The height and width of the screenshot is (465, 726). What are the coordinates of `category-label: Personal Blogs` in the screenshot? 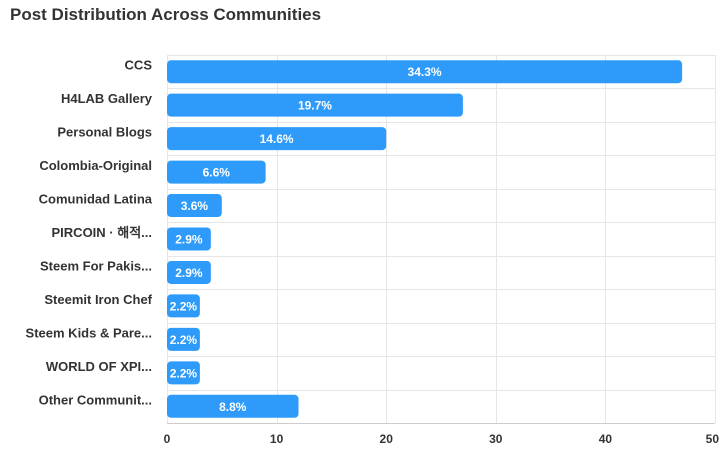 It's located at (104, 132).